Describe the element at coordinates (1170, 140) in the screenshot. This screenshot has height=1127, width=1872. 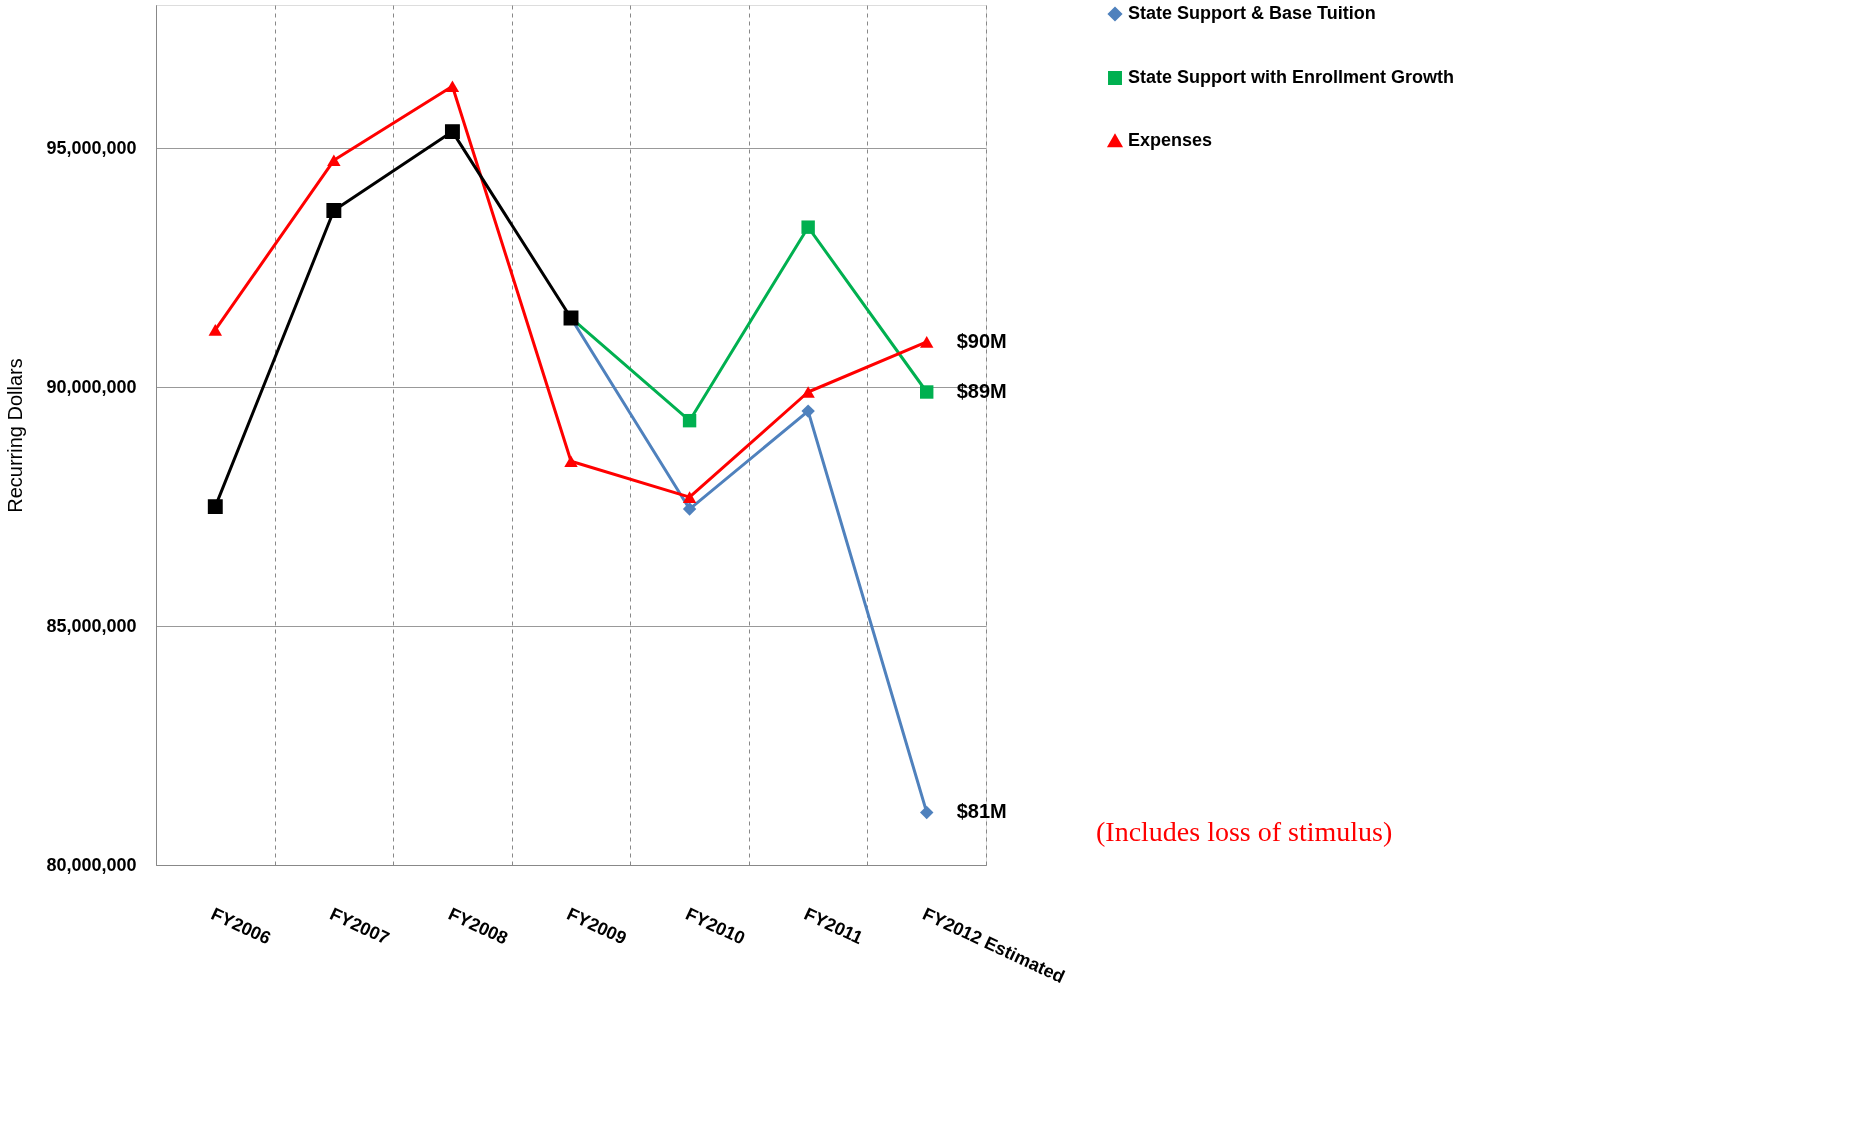
I see `legend-label: Expenses` at that location.